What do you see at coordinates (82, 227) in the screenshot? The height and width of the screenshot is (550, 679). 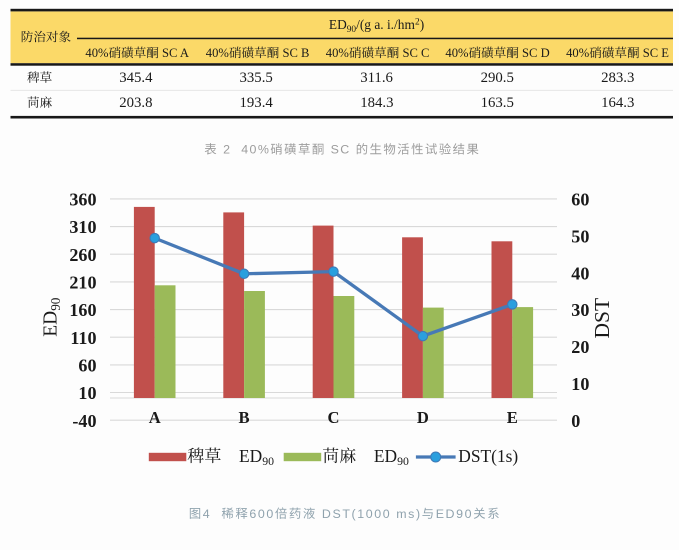 I see `svg-text: 310` at bounding box center [82, 227].